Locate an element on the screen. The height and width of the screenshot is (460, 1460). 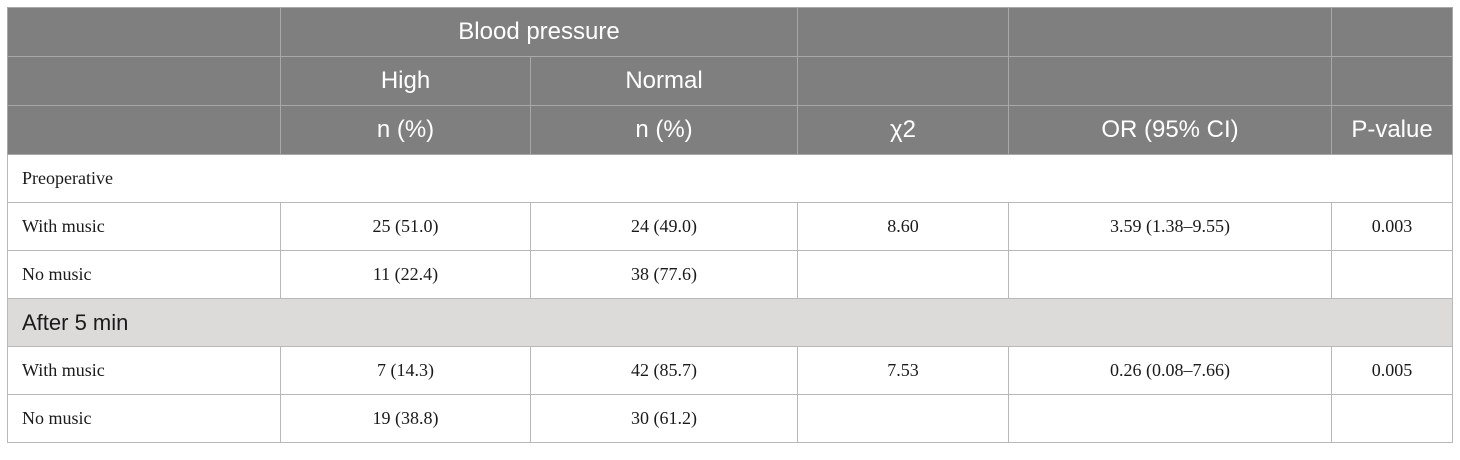
cell-normal: 38 (77.6) is located at coordinates (664, 274).